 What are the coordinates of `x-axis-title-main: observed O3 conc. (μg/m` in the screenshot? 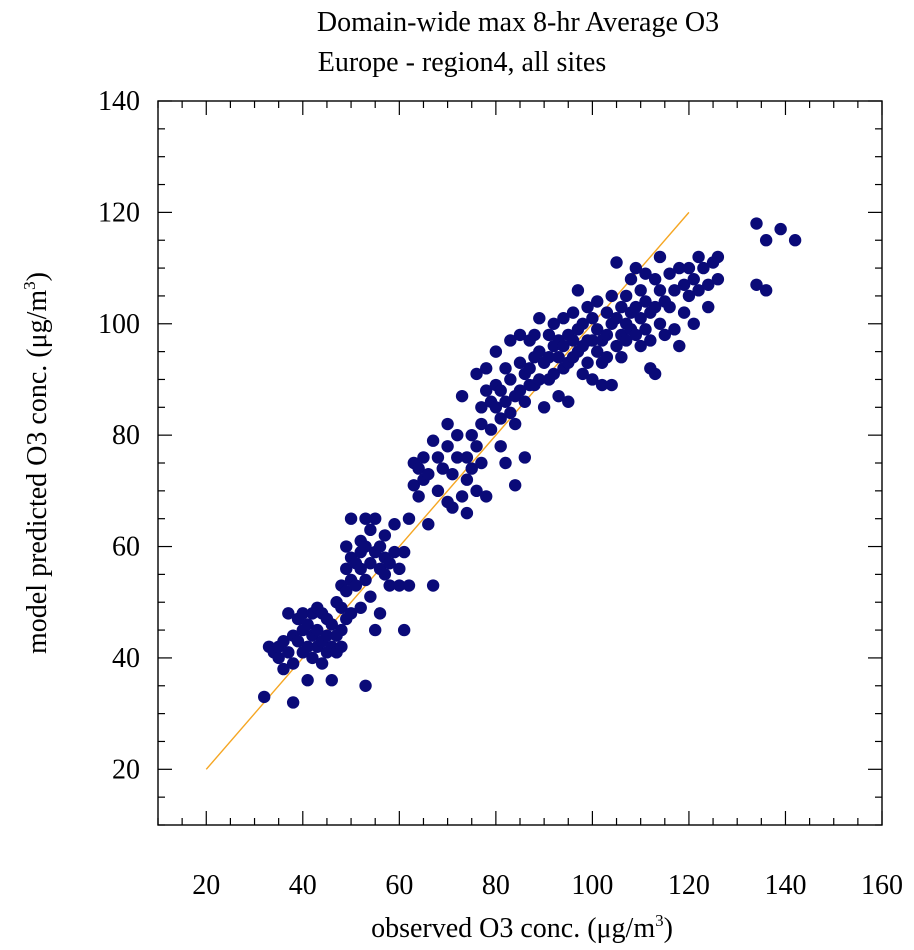 It's located at (513, 928).